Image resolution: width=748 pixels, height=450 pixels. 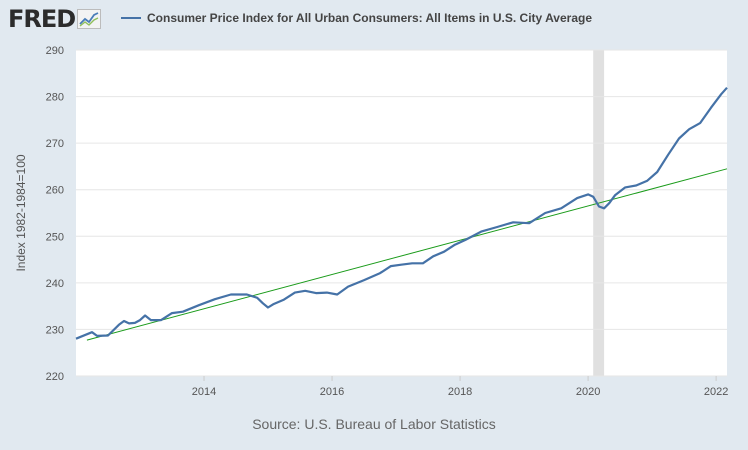 I want to click on legend-swatch, so click(x=131, y=18).